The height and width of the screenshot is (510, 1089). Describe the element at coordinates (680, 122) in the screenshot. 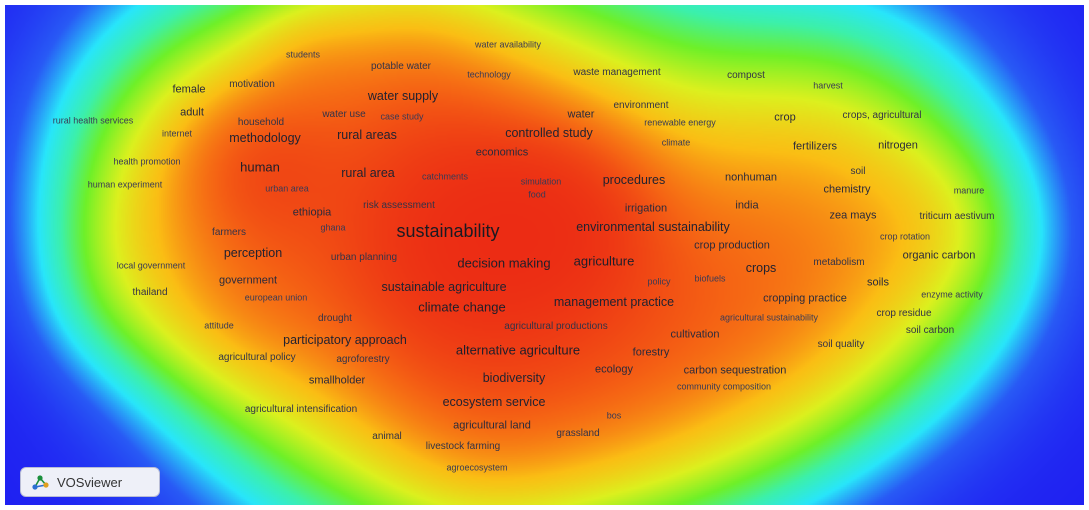

I see `term-renewable-energy: renewable energy` at that location.